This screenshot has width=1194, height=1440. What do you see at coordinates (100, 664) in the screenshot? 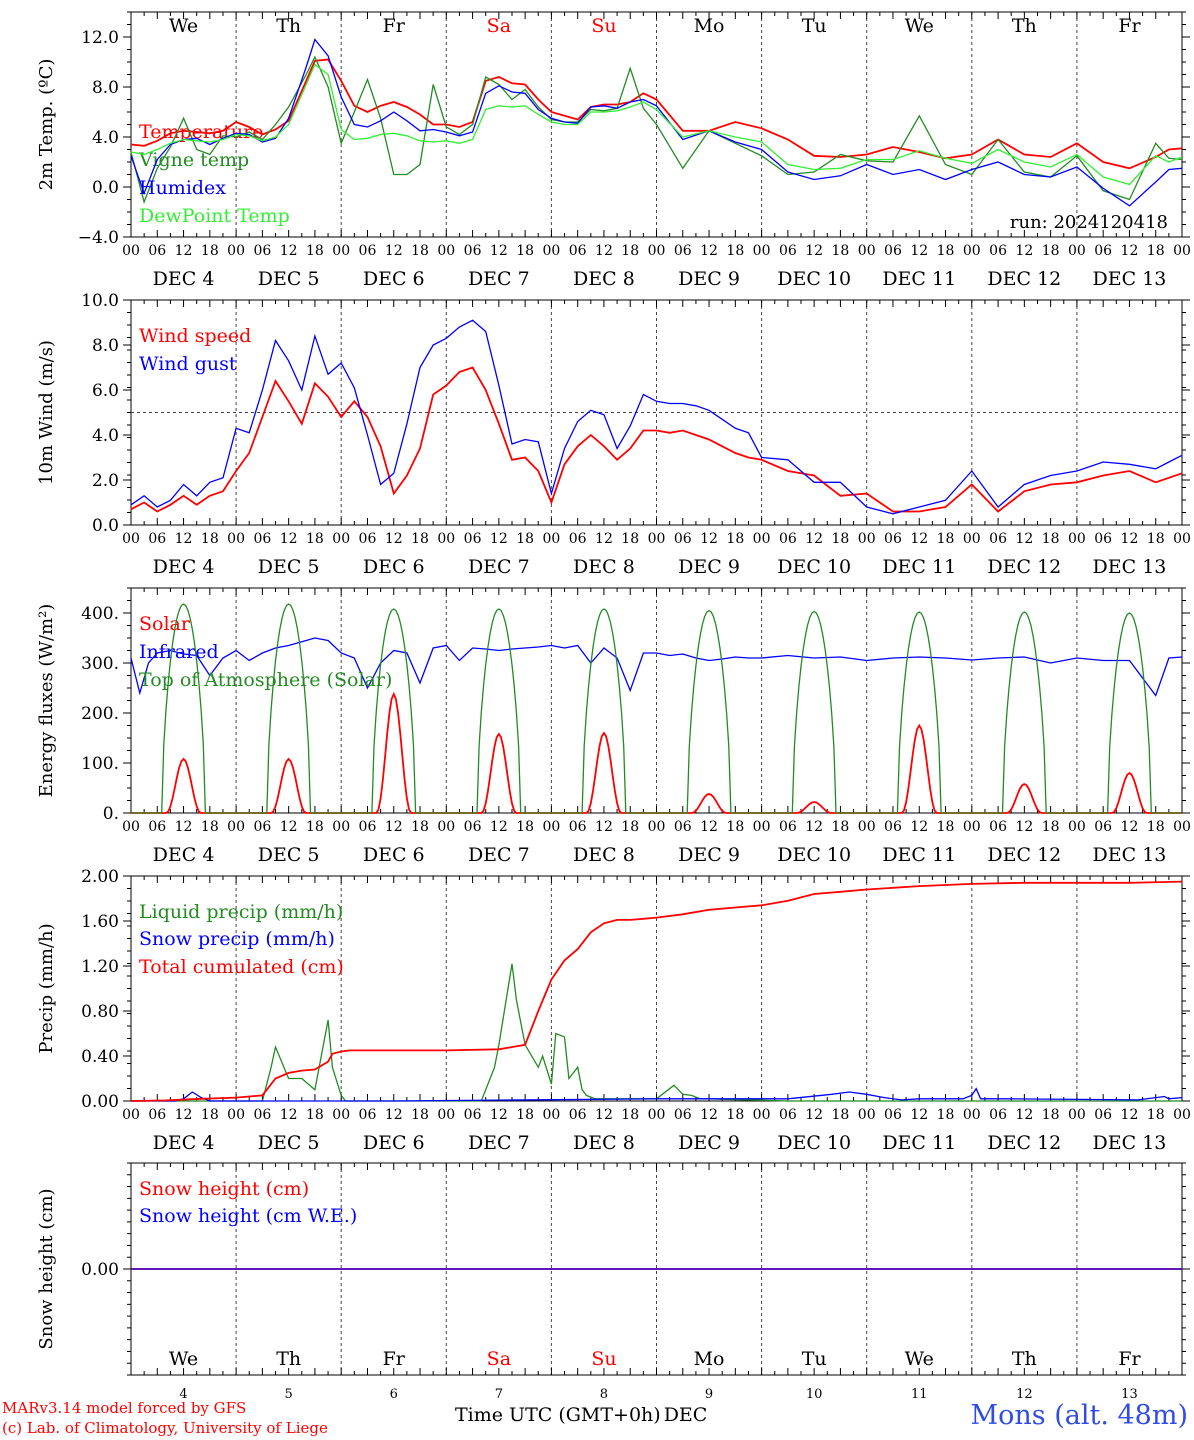
I see `y-tick-label: 300.` at bounding box center [100, 664].